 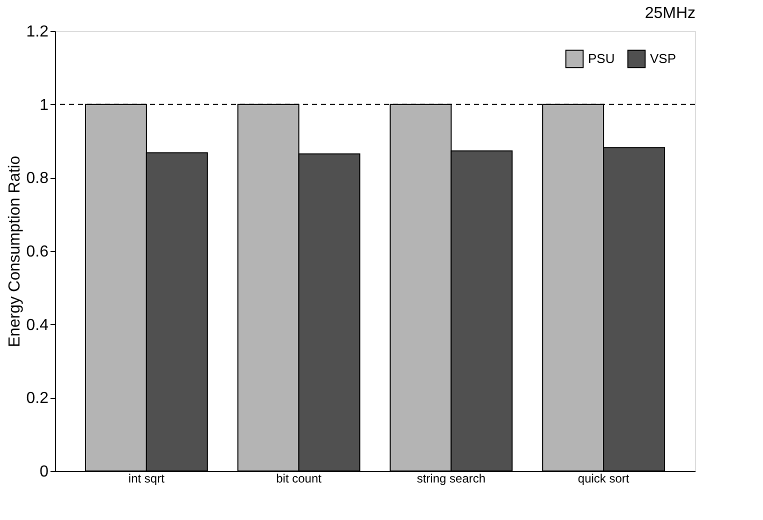 I want to click on y-tick-label: 1.2, so click(x=37, y=32).